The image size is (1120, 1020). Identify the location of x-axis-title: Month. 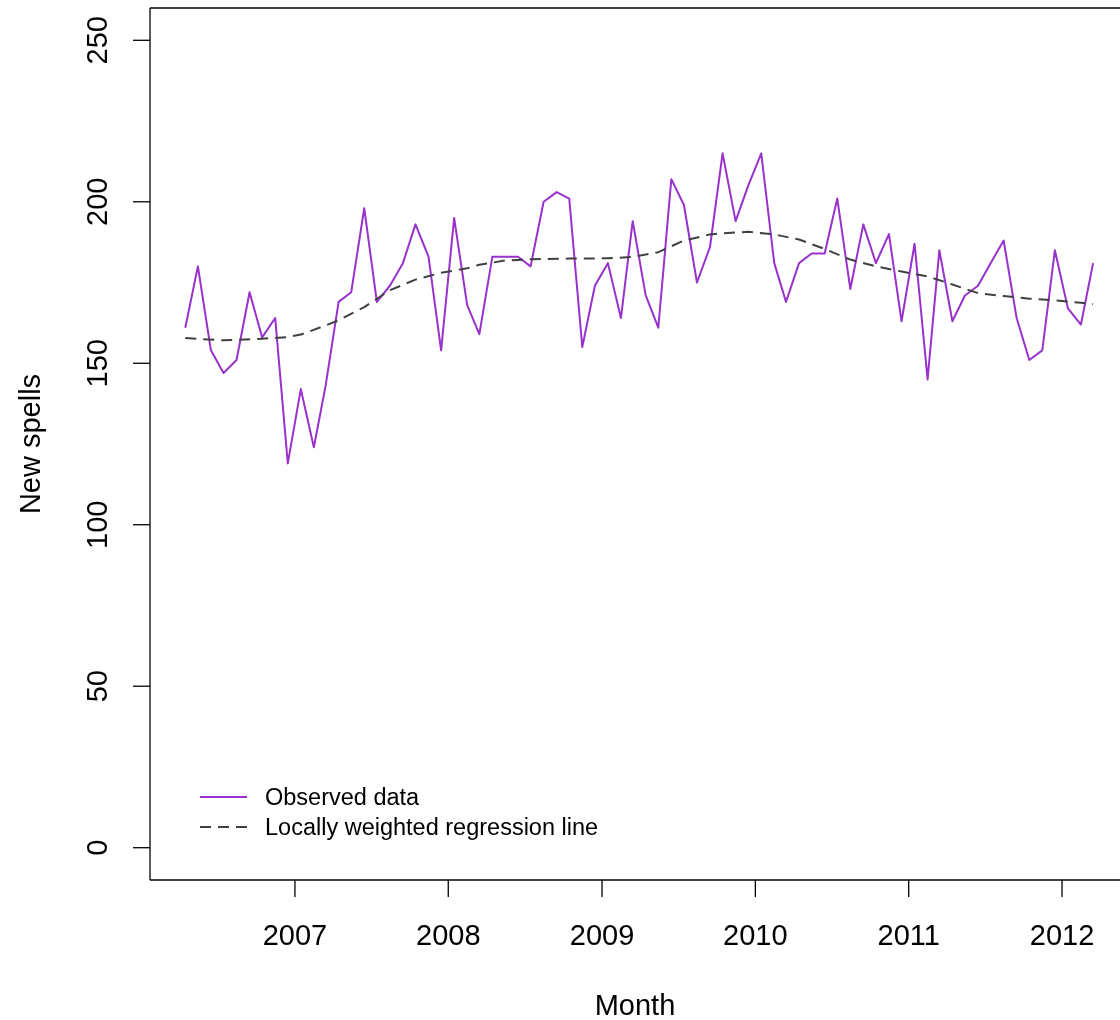
(635, 1004).